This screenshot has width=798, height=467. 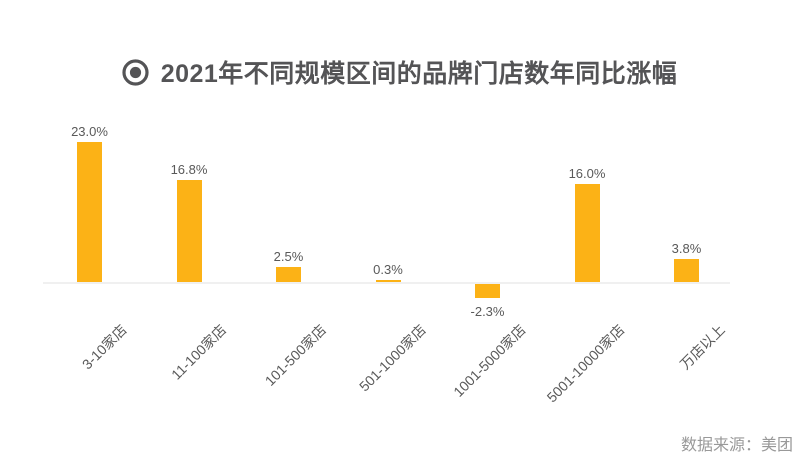 I want to click on x-axis-label: 11-100家店, so click(x=199, y=352).